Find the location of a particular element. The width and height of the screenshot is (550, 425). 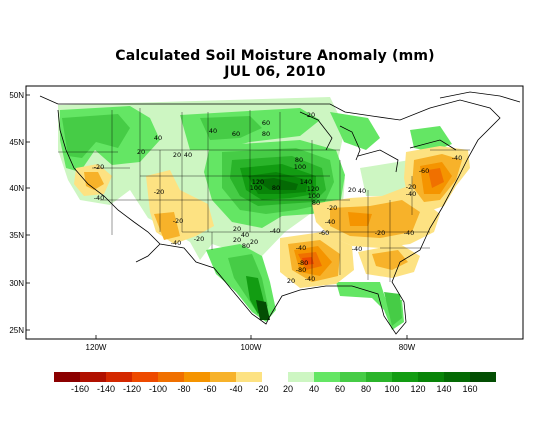

colorbar-label: -60 is located at coordinates (209, 389).